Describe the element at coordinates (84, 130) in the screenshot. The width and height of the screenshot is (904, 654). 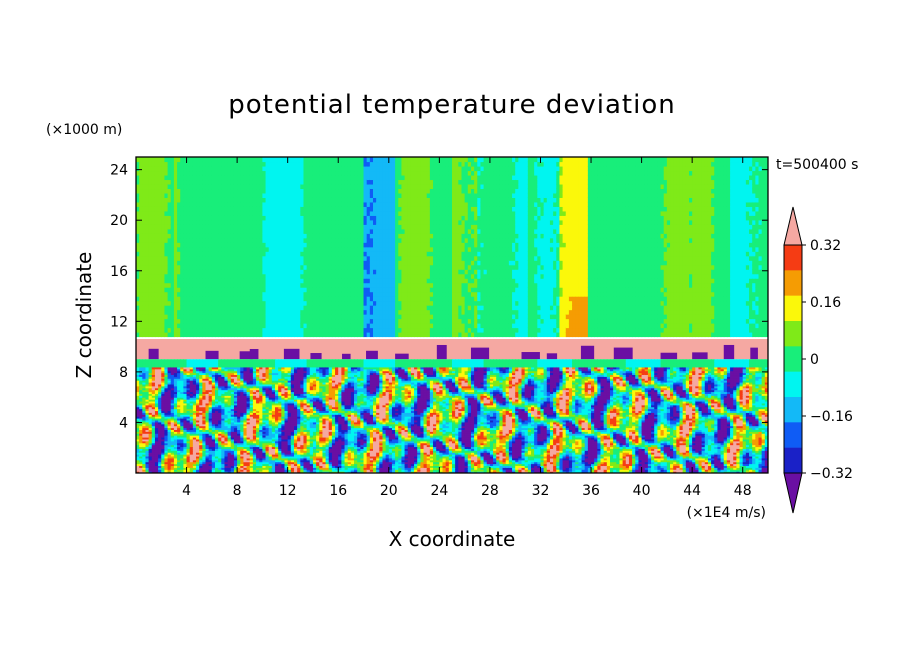
I see `y-unit-label: (×1000 m)` at that location.